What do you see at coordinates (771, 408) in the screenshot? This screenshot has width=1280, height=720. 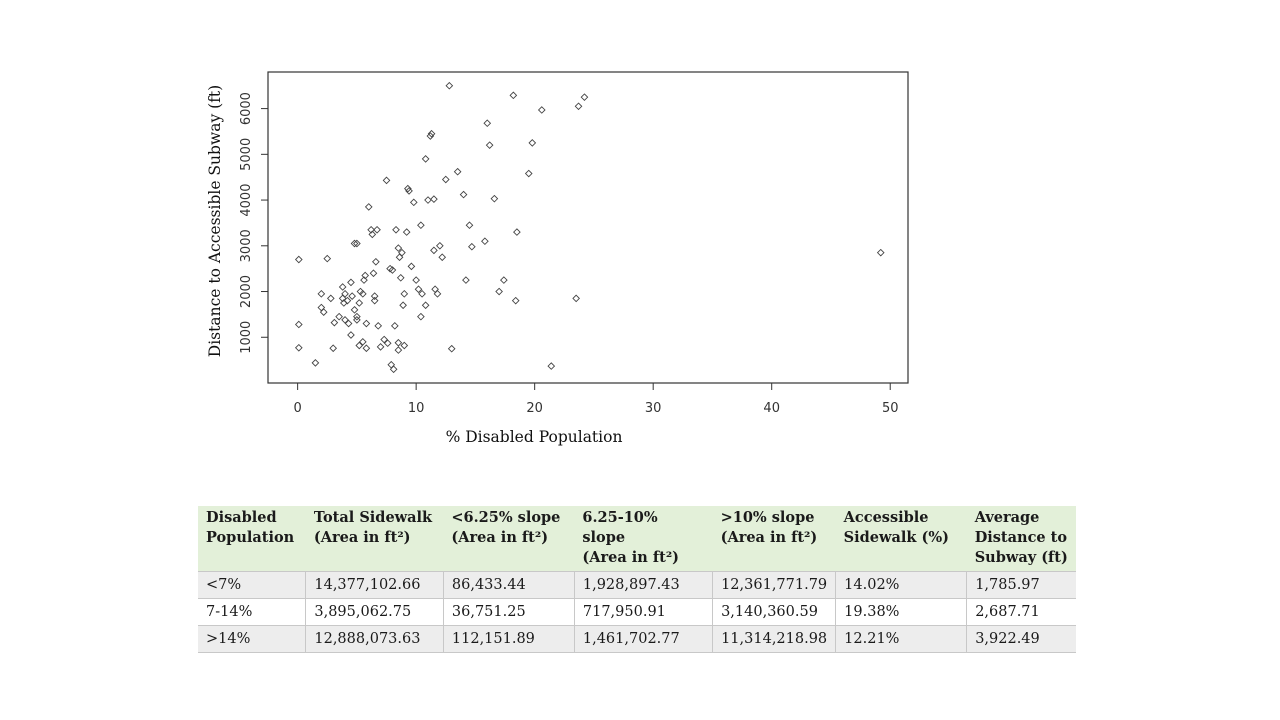 I see `x-tick-label: 40` at bounding box center [771, 408].